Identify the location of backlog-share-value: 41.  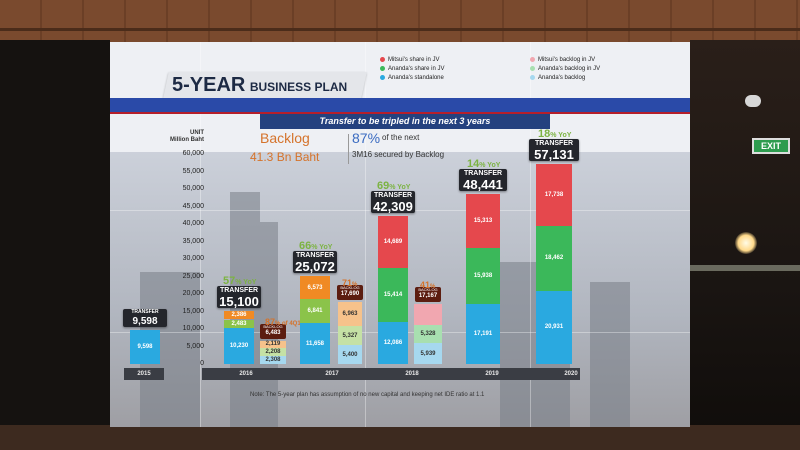
(425, 284).